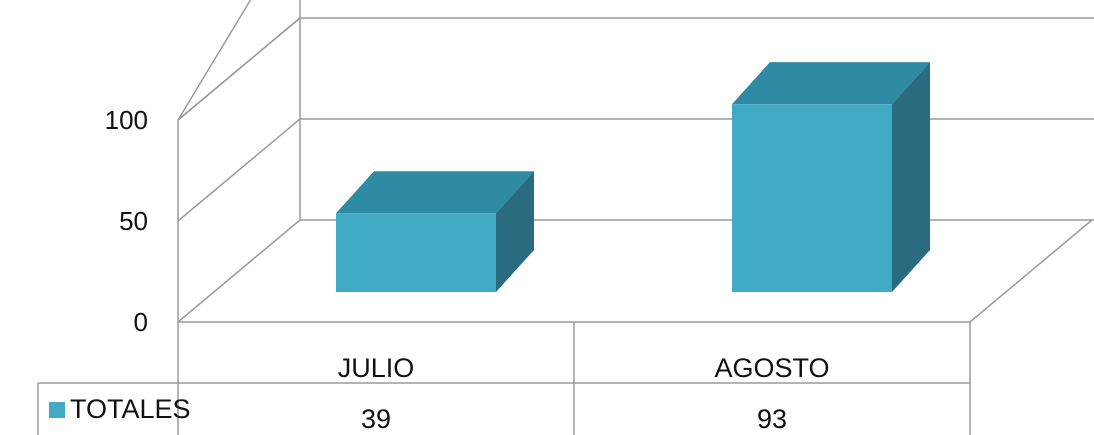  Describe the element at coordinates (771, 368) in the screenshot. I see `category-label-agosto: AGOSTO` at that location.